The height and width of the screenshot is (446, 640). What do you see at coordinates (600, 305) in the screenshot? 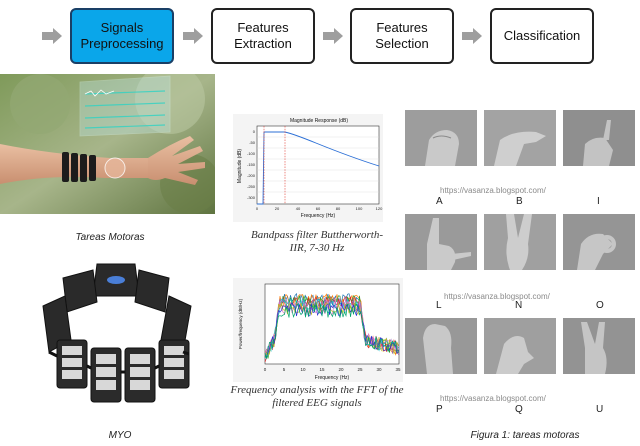
I see `hand-label-o: O` at bounding box center [600, 305].